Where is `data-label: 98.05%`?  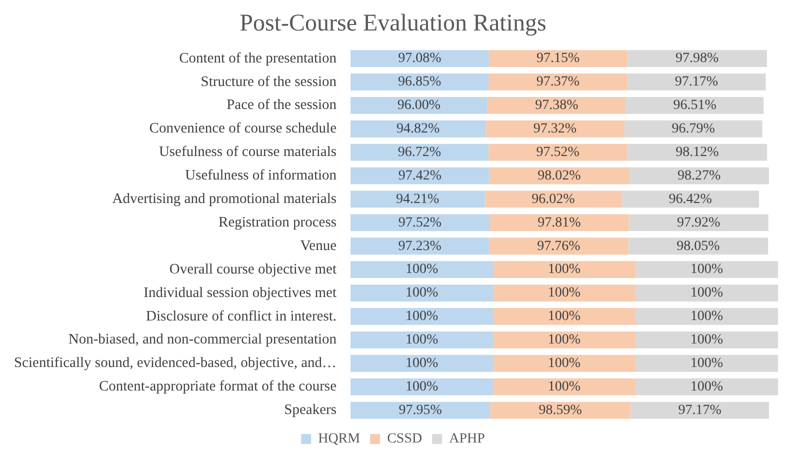 data-label: 98.05% is located at coordinates (698, 246).